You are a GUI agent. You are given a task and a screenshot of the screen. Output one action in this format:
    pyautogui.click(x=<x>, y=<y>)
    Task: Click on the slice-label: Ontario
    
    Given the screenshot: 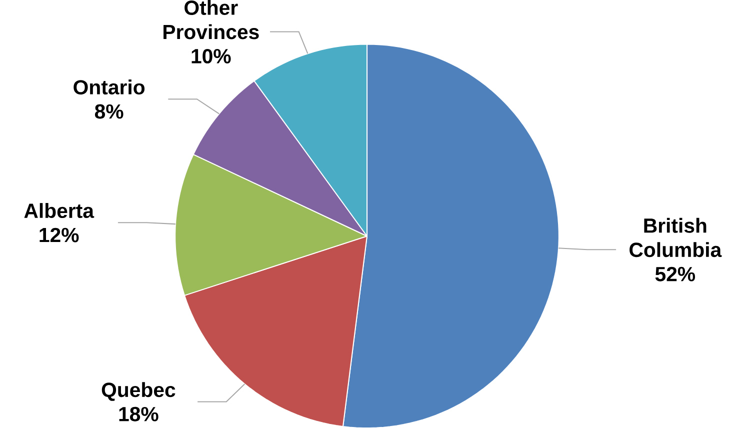 What is the action you would take?
    pyautogui.click(x=109, y=87)
    